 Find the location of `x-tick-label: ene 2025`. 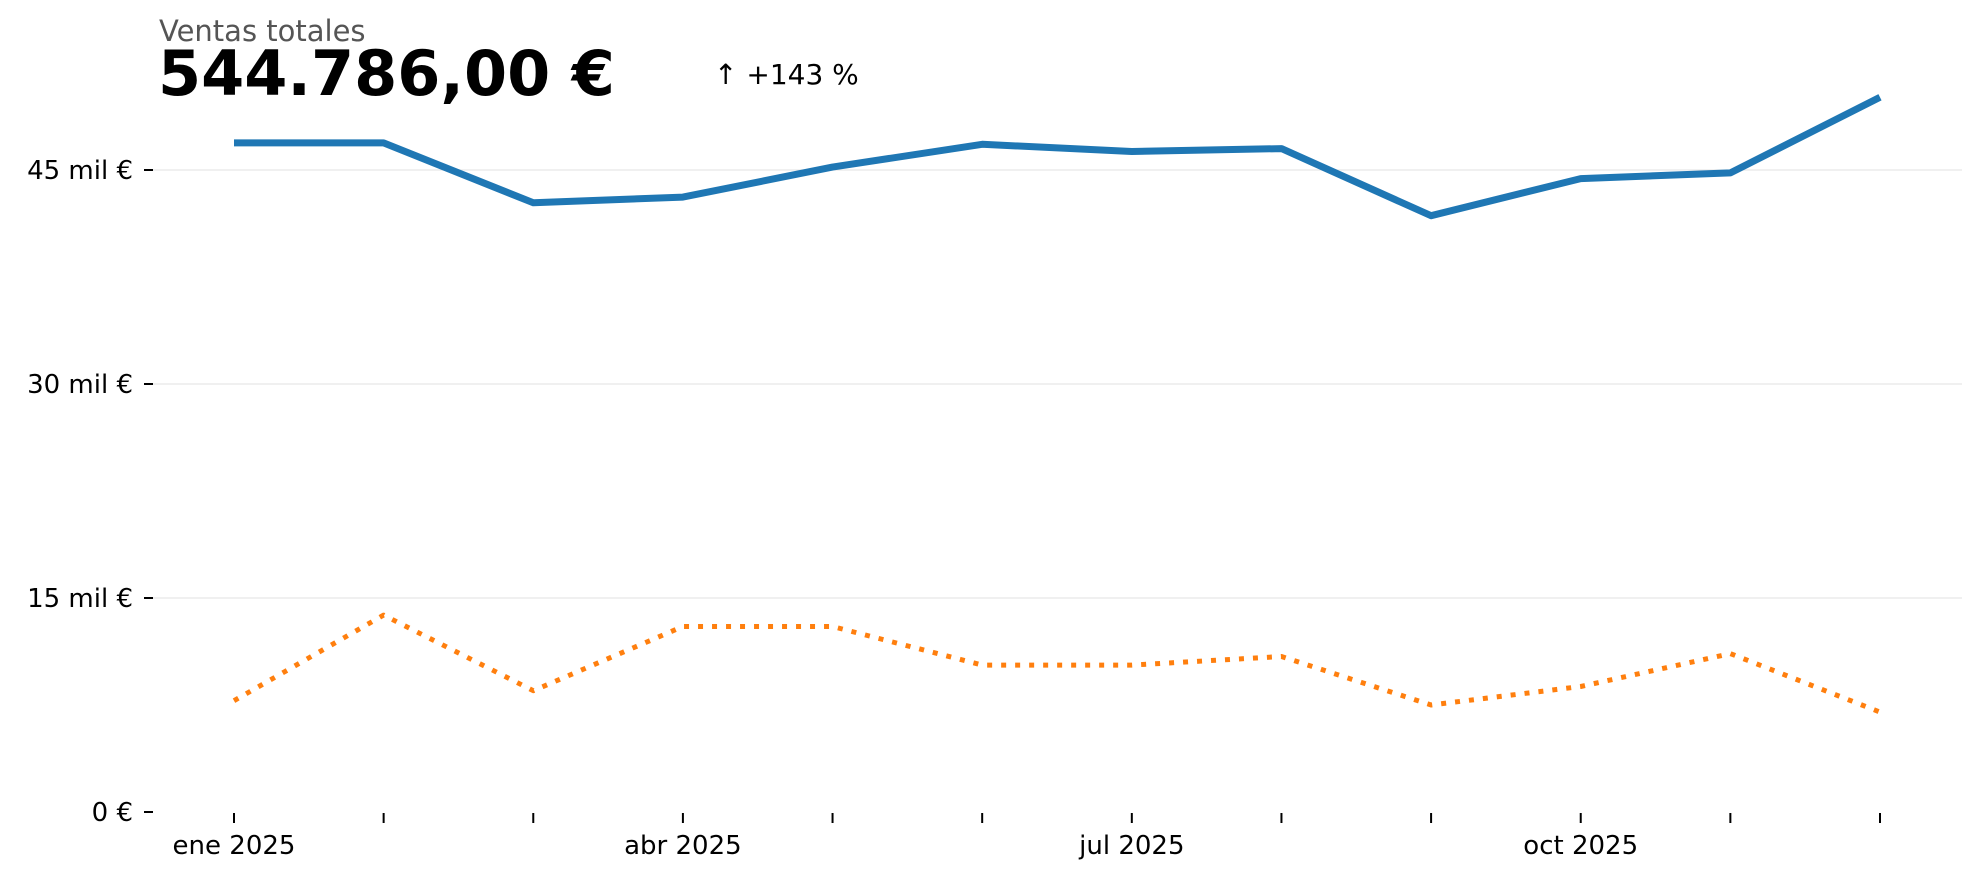

x-tick-label: ene 2025 is located at coordinates (234, 846).